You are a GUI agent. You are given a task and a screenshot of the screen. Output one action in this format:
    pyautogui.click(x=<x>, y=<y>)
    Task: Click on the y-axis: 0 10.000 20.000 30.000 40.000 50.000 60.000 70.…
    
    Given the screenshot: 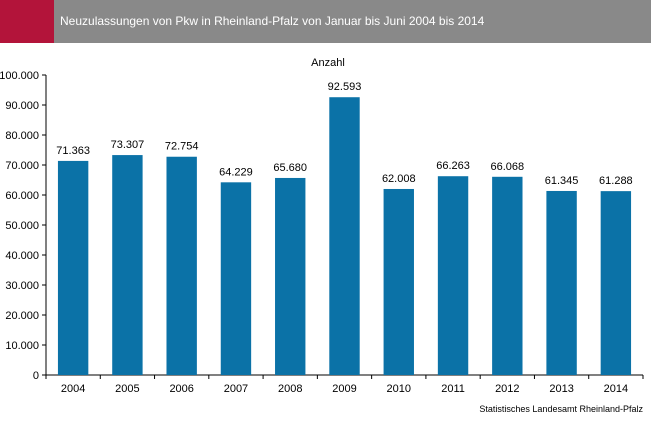 What is the action you would take?
    pyautogui.click(x=23, y=226)
    